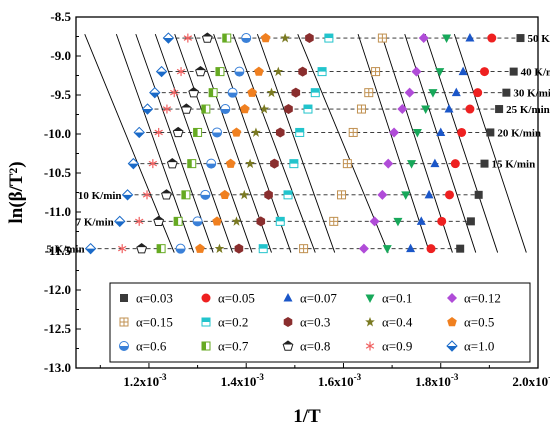 This screenshot has width=550, height=434. What do you see at coordinates (318, 298) in the screenshot?
I see `legend-label: α=0.07` at bounding box center [318, 298].